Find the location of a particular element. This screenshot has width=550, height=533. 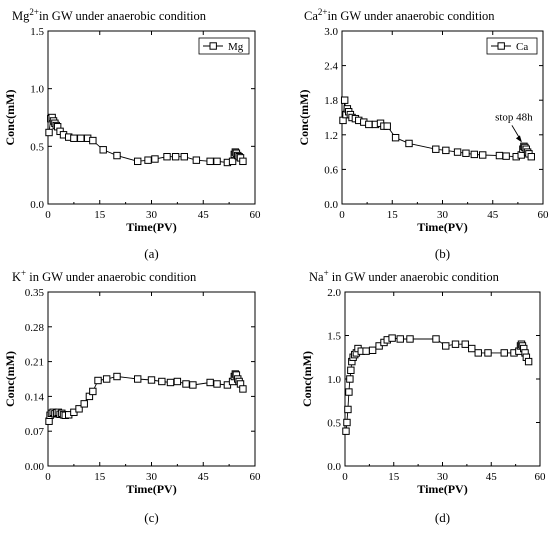

y-tick-label: 0.07 is located at coordinates (35, 432).